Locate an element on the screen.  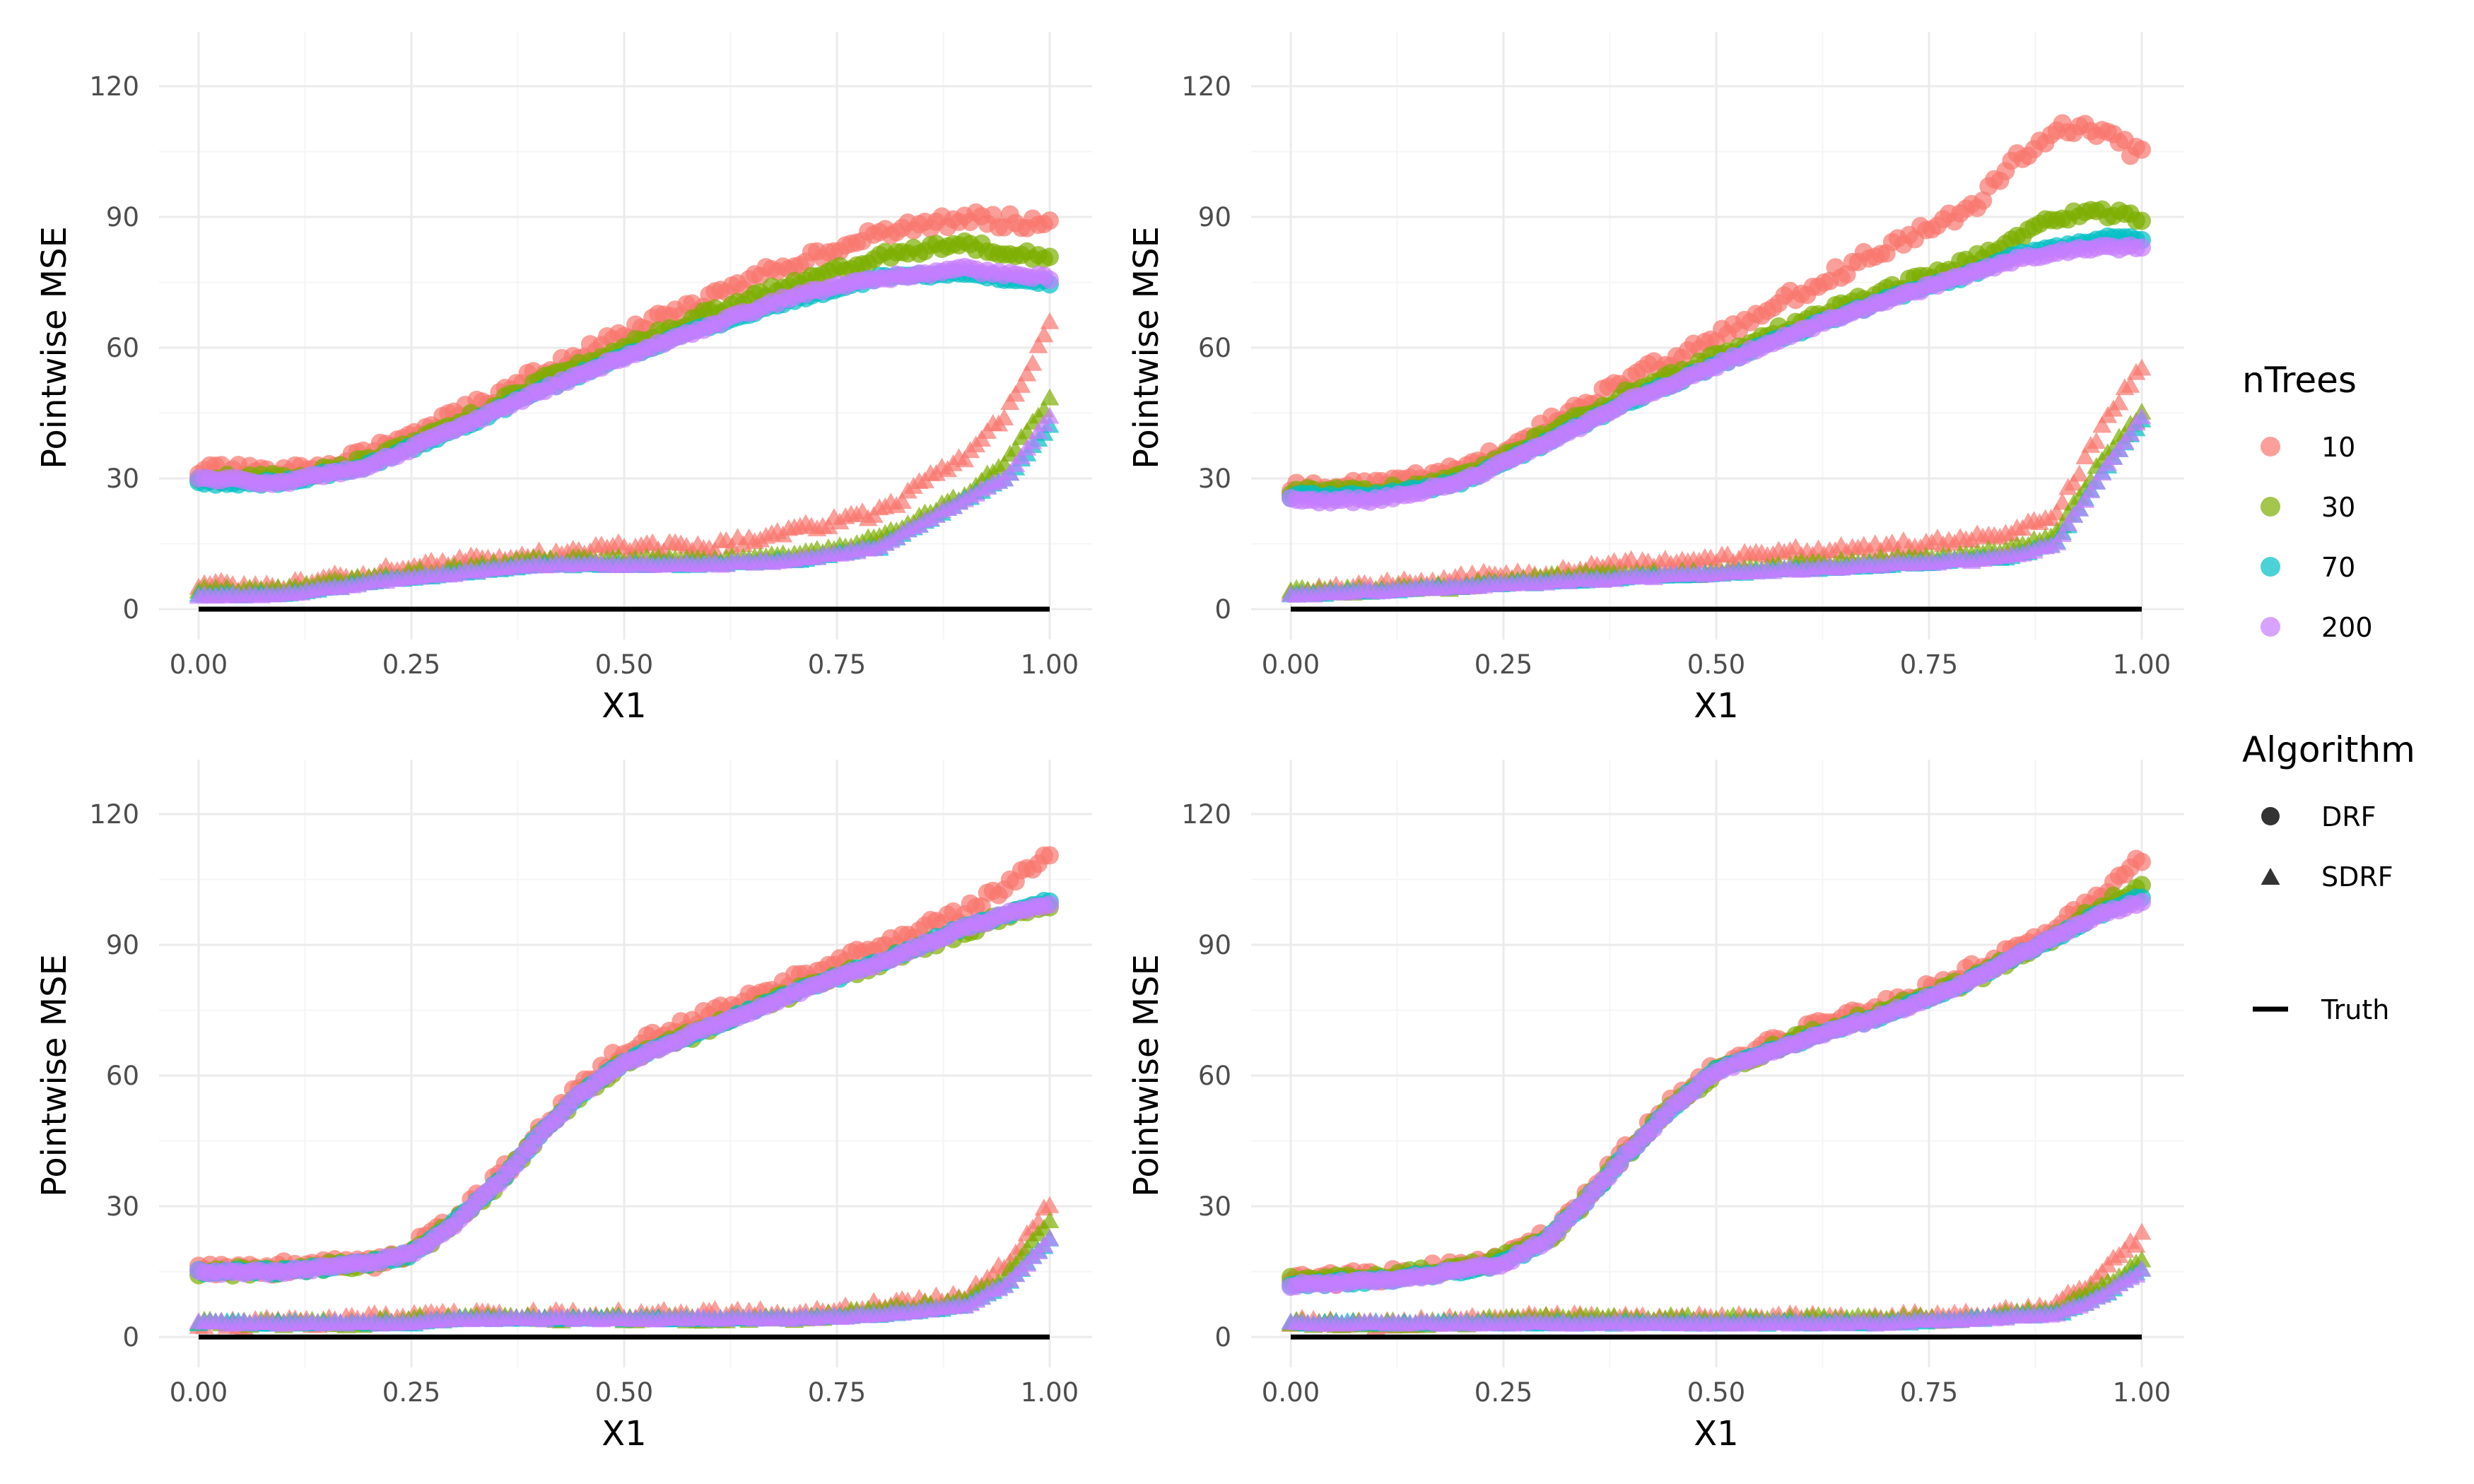
legend-title-ntrees: nTrees is located at coordinates (2300, 380).